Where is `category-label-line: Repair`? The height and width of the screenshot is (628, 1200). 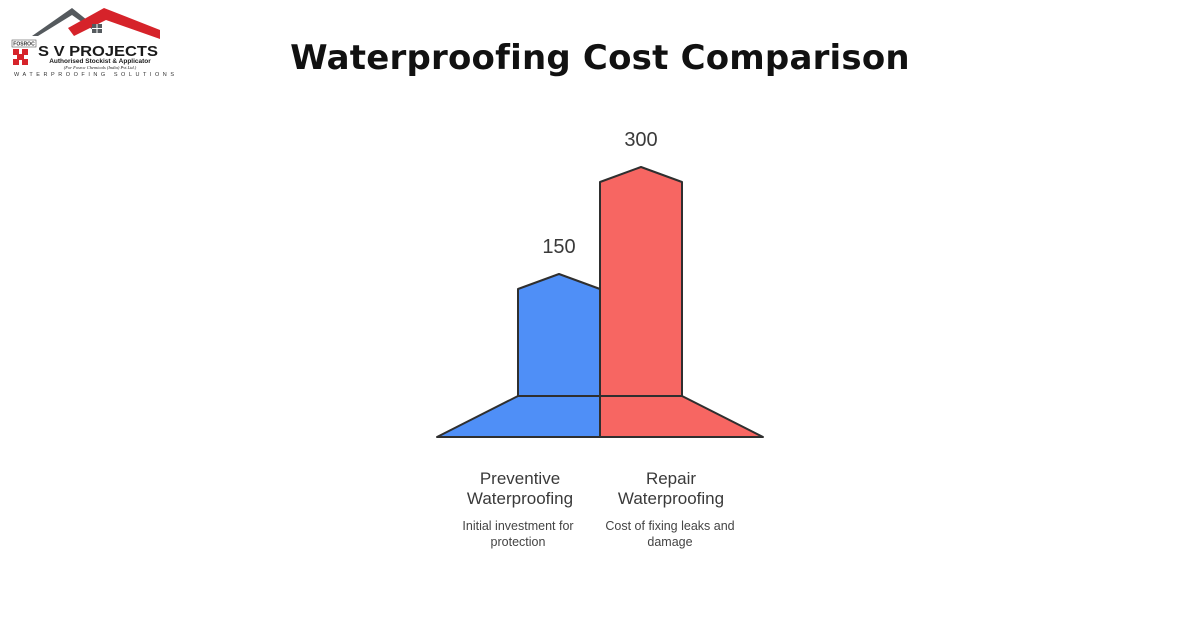
category-label-line: Repair is located at coordinates (671, 478).